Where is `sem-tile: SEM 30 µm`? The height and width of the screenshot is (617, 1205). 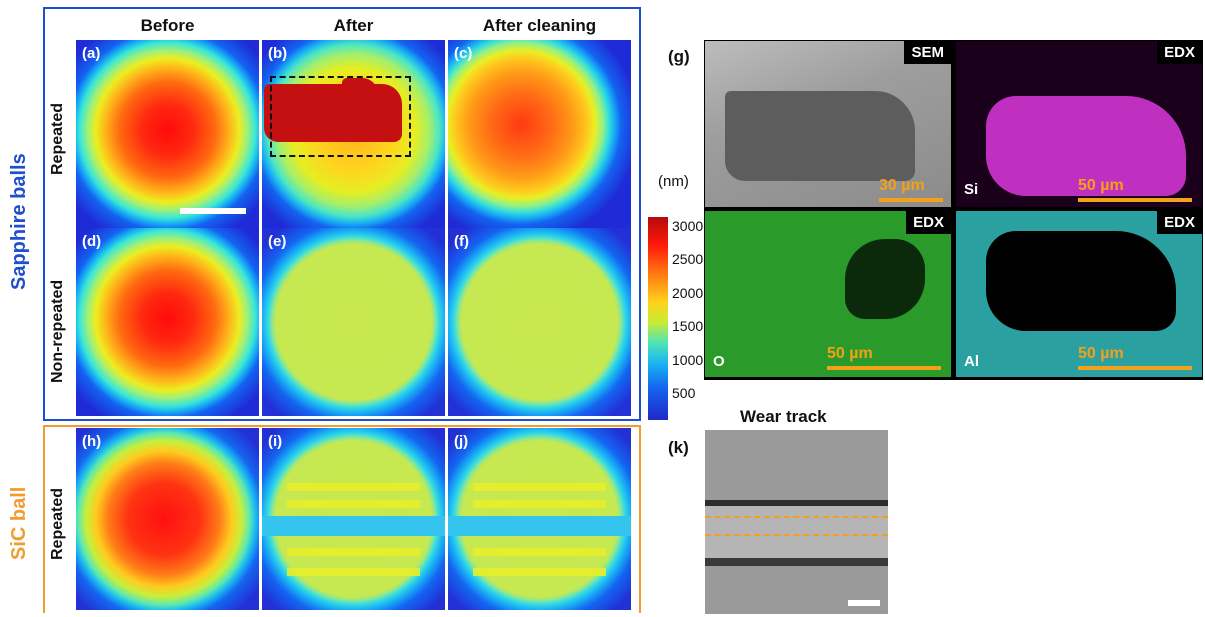 sem-tile: SEM 30 µm is located at coordinates (828, 124).